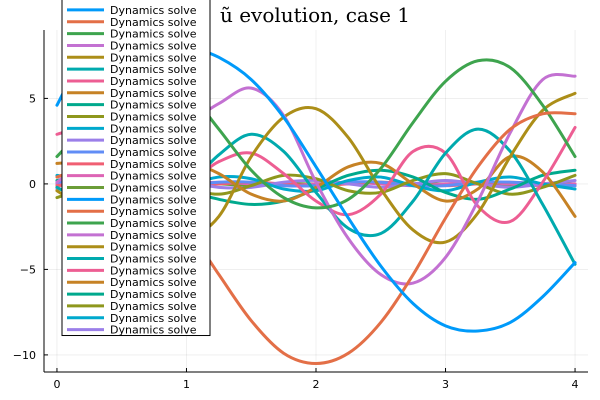  I want to click on x-tick-label: 2, so click(316, 384).